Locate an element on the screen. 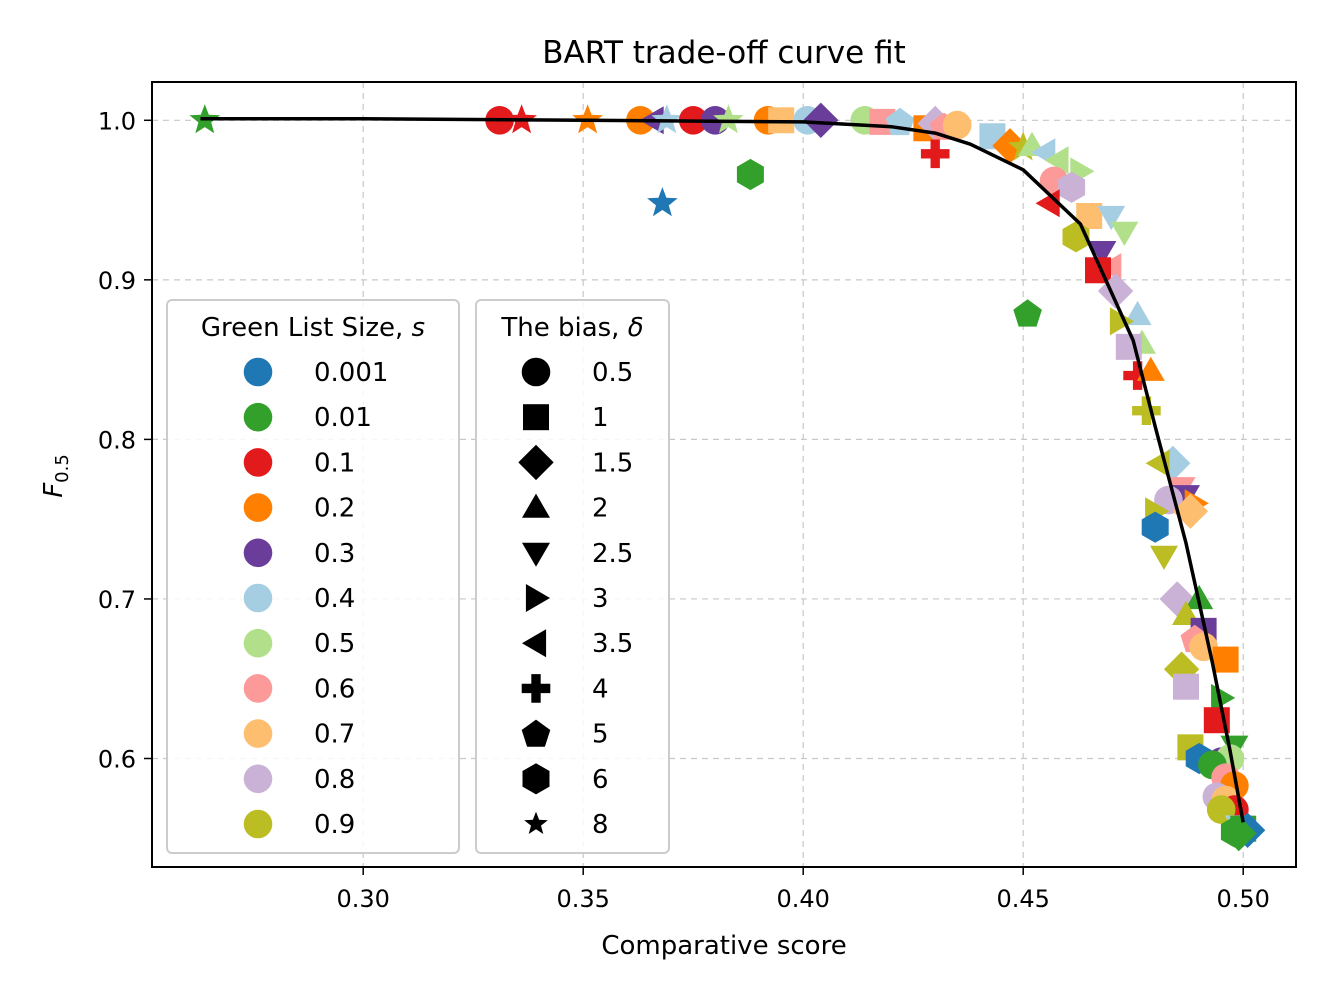 This screenshot has width=1329, height=997. legend-entry-label: 3.5 is located at coordinates (612, 644).